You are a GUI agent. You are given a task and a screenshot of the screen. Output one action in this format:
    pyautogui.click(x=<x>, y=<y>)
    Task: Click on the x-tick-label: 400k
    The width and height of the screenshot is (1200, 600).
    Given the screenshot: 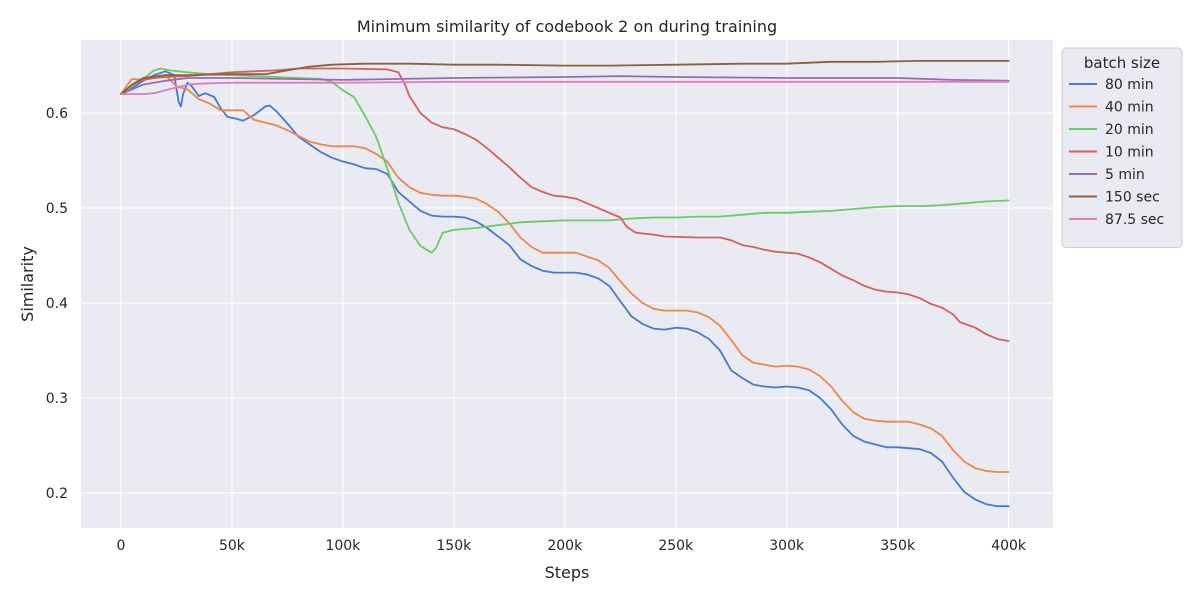 What is the action you would take?
    pyautogui.click(x=1009, y=546)
    